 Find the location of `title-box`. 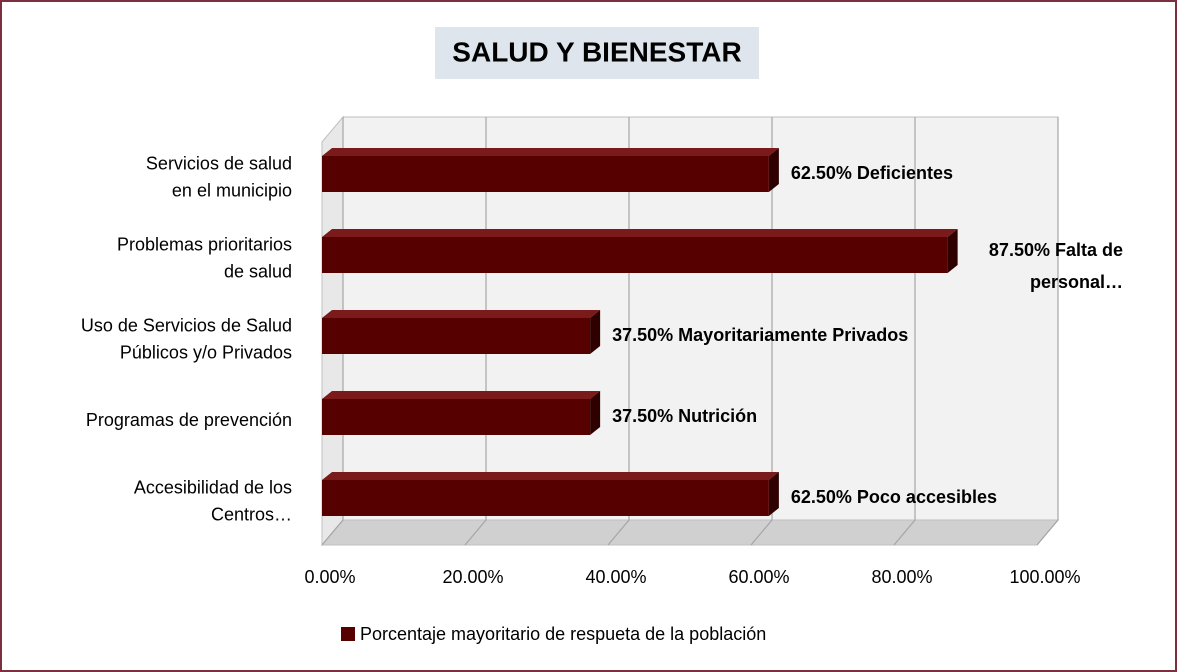

title-box is located at coordinates (597, 53).